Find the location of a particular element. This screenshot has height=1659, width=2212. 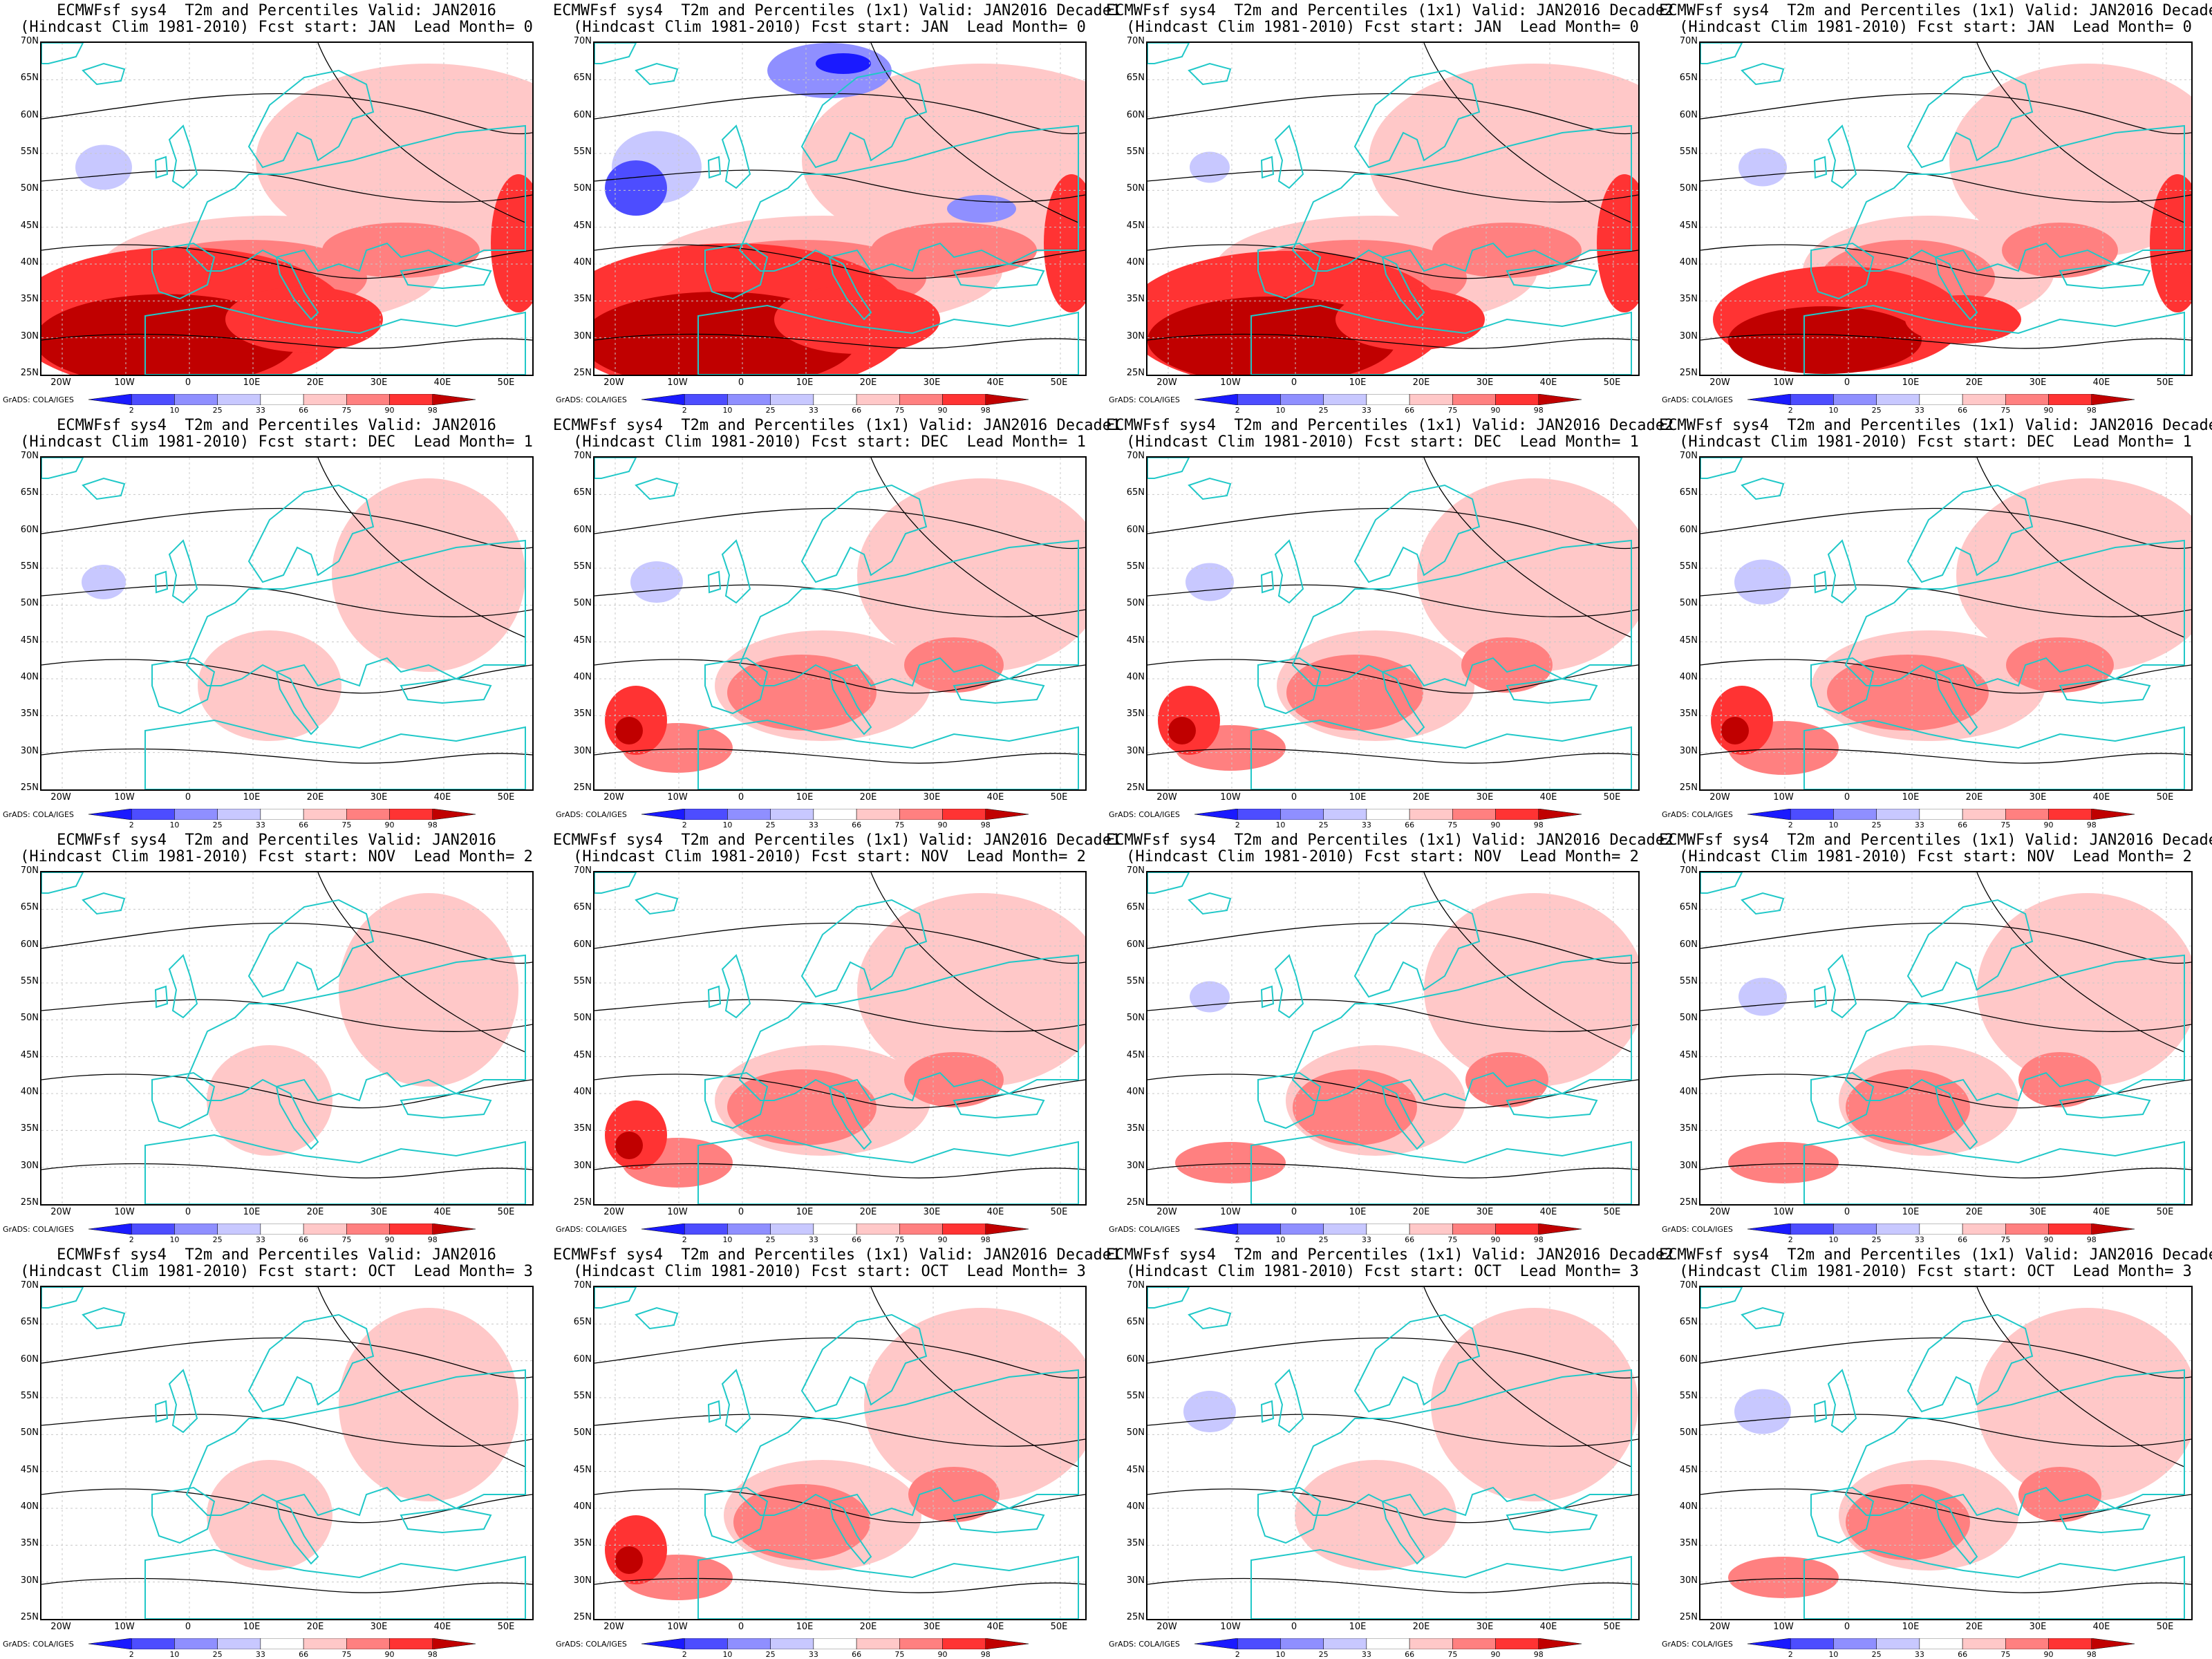

colorbar-label: 25 is located at coordinates (1323, 411).